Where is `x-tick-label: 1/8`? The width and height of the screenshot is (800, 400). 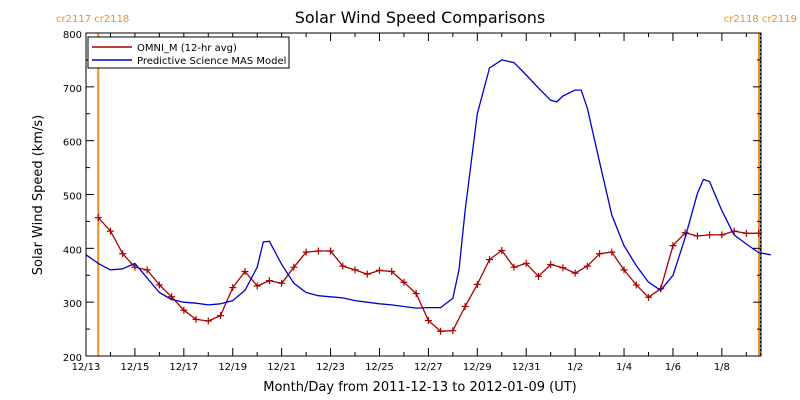 x-tick-label: 1/8 is located at coordinates (722, 367).